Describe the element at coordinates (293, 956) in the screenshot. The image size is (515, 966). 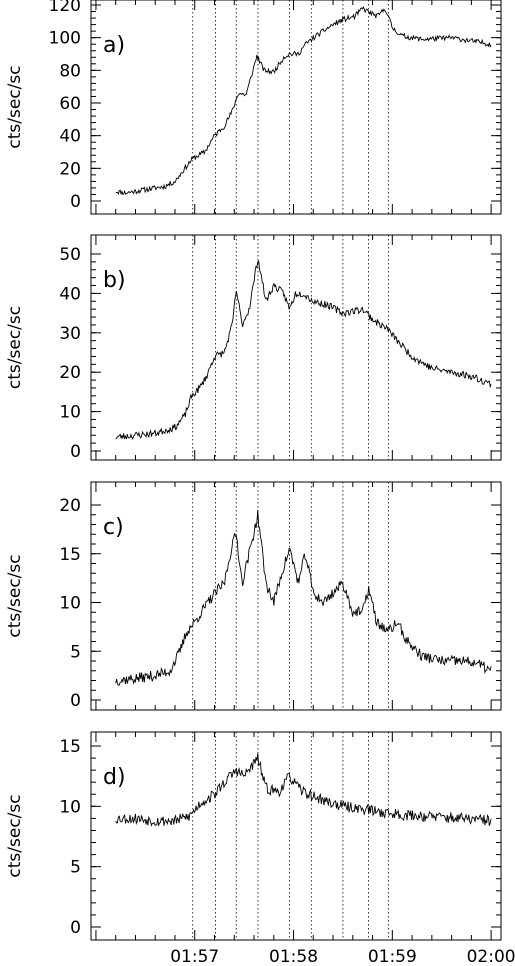
I see `x-tick-label: 01:58` at that location.